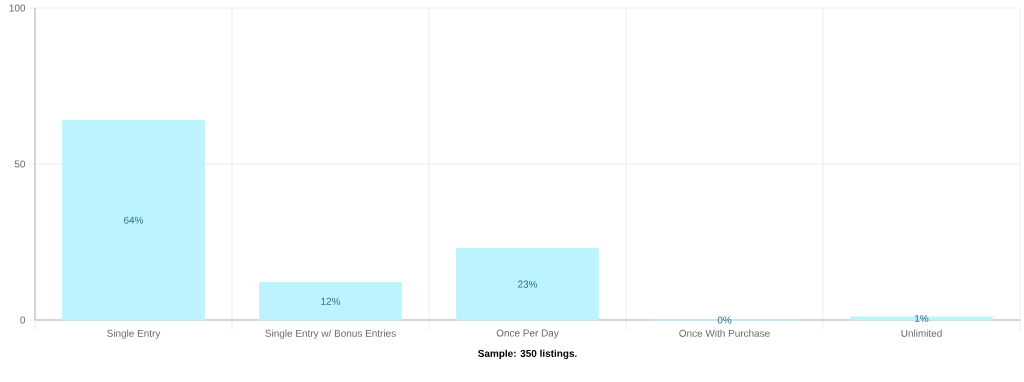  I want to click on data-label: 64%, so click(134, 220).